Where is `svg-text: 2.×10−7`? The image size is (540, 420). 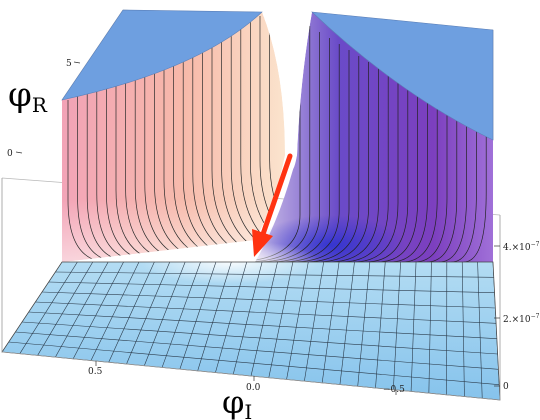 svg-text: 2.×10−7 is located at coordinates (521, 319).